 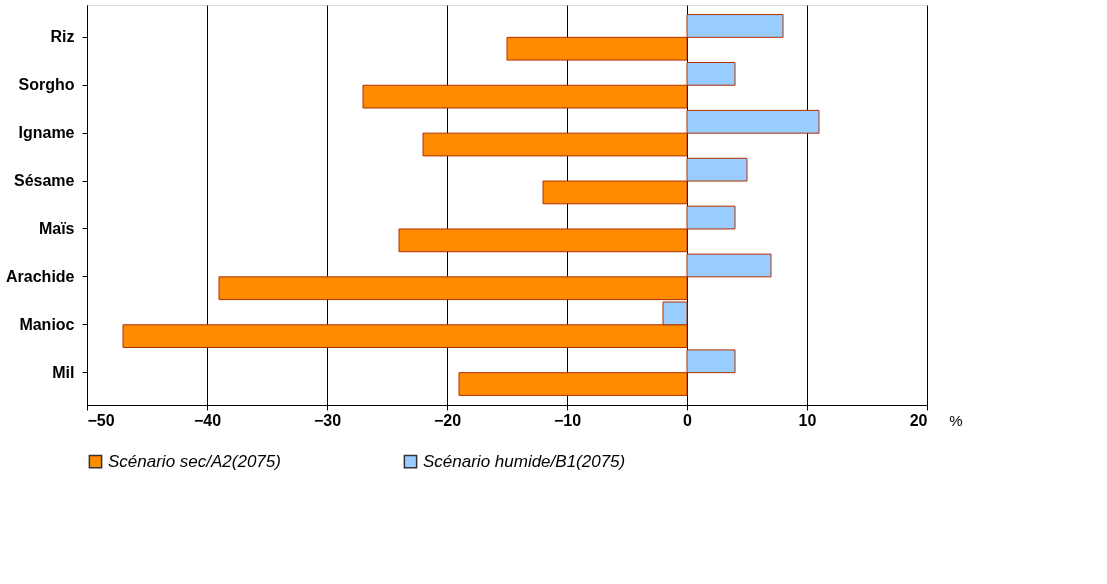 What do you see at coordinates (46, 133) in the screenshot?
I see `y-tick-label: Igname` at bounding box center [46, 133].